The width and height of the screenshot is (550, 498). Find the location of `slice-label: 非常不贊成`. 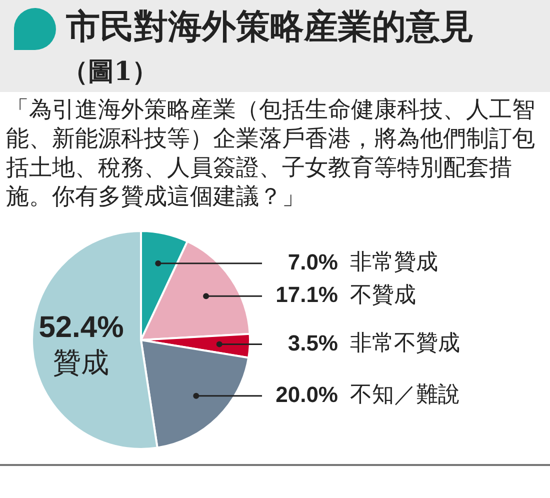

slice-label: 非常不贊成 is located at coordinates (405, 343).